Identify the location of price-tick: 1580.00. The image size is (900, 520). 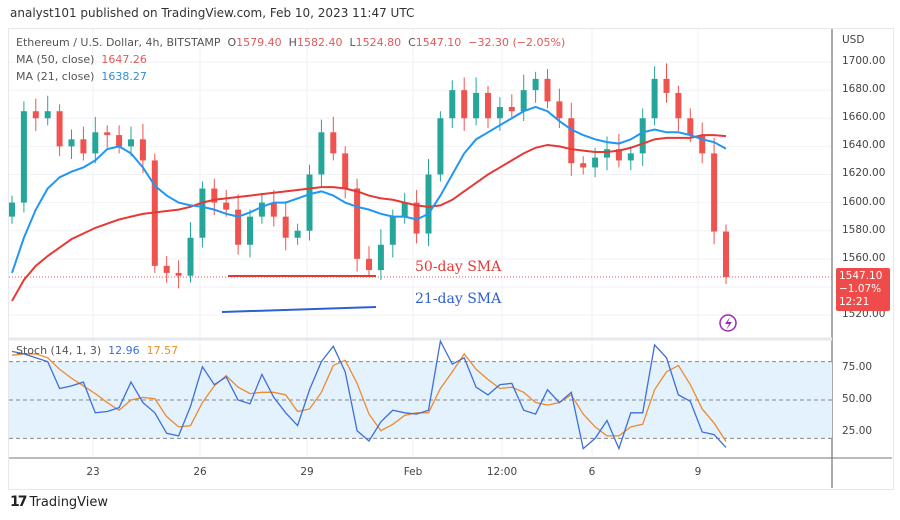
(864, 229).